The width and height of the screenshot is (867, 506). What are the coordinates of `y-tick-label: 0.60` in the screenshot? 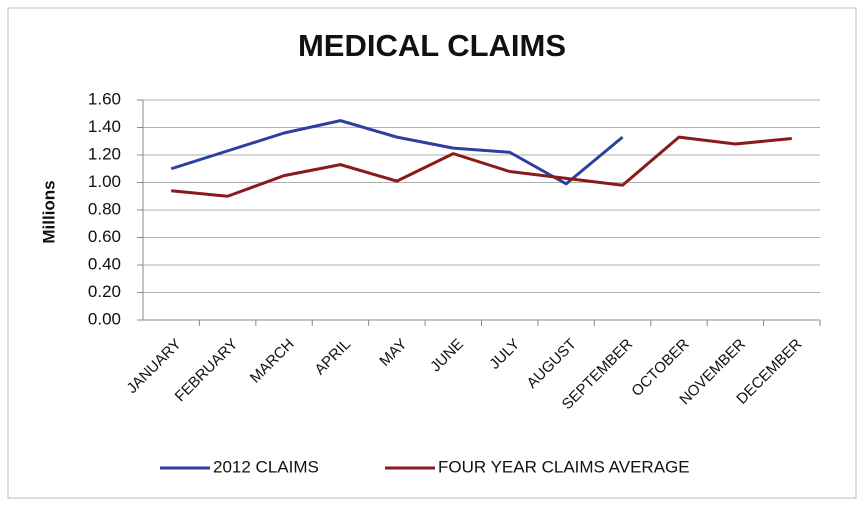 It's located at (104, 236).